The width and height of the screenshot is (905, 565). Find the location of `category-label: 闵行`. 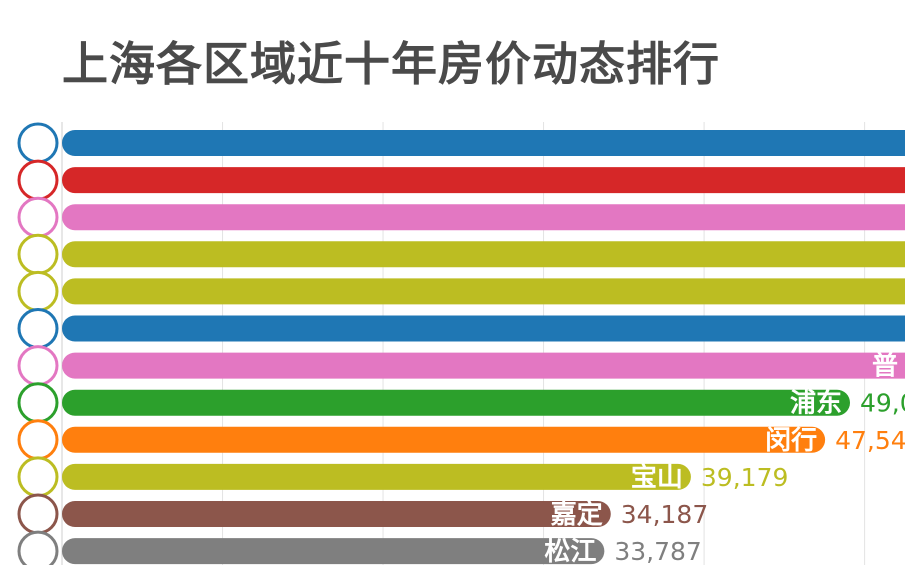

category-label: 闵行 is located at coordinates (791, 440).